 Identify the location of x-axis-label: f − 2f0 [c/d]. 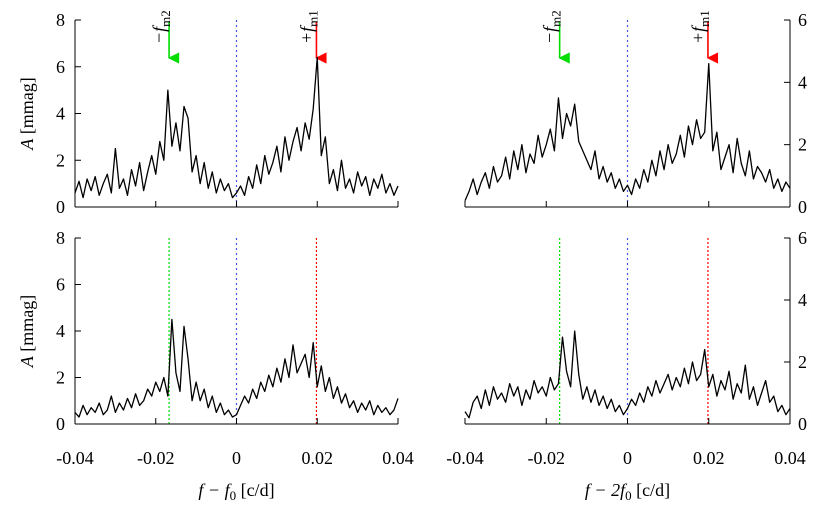
(627, 491).